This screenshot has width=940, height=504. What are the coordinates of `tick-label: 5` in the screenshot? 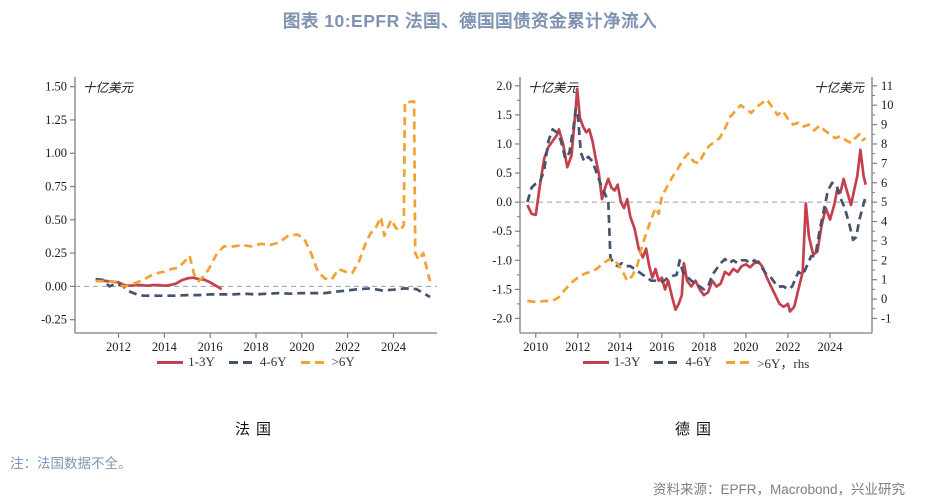 It's located at (884, 202).